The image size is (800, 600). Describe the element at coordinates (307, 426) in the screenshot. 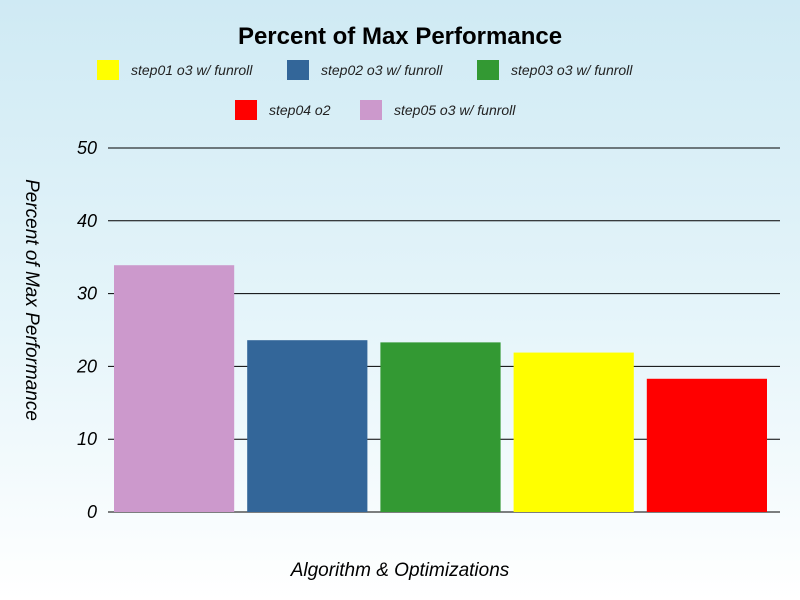

I see `bar-step02` at that location.